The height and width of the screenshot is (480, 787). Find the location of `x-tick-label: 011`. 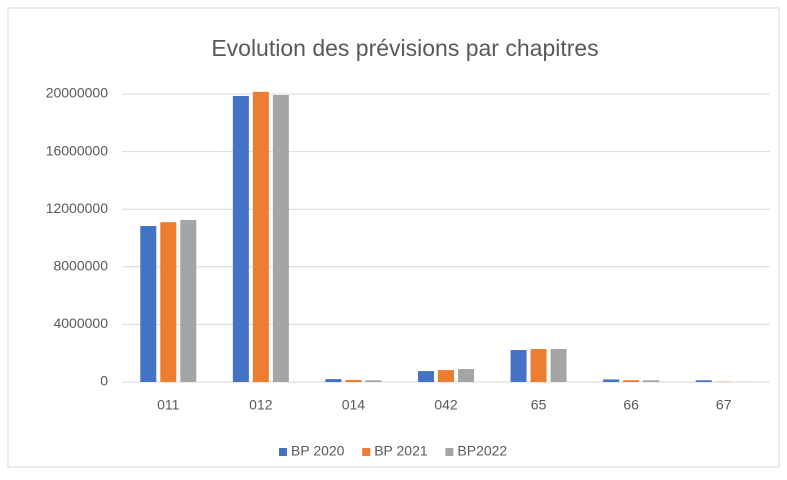

x-tick-label: 011 is located at coordinates (168, 405).